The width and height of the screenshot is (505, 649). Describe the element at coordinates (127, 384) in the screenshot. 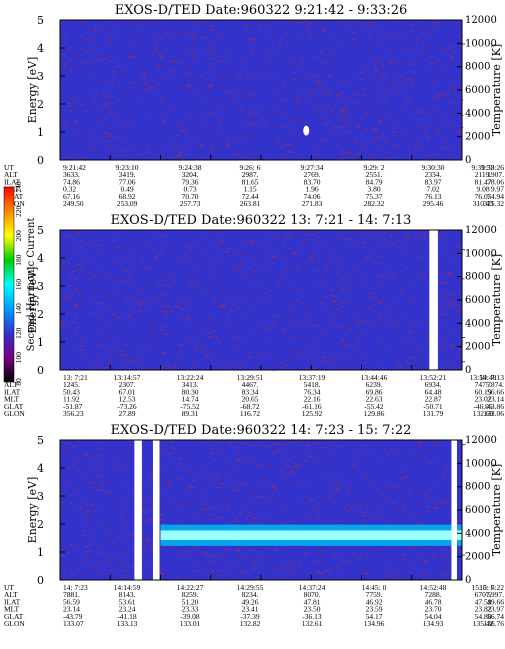

I see `table-cell: 2307.` at that location.